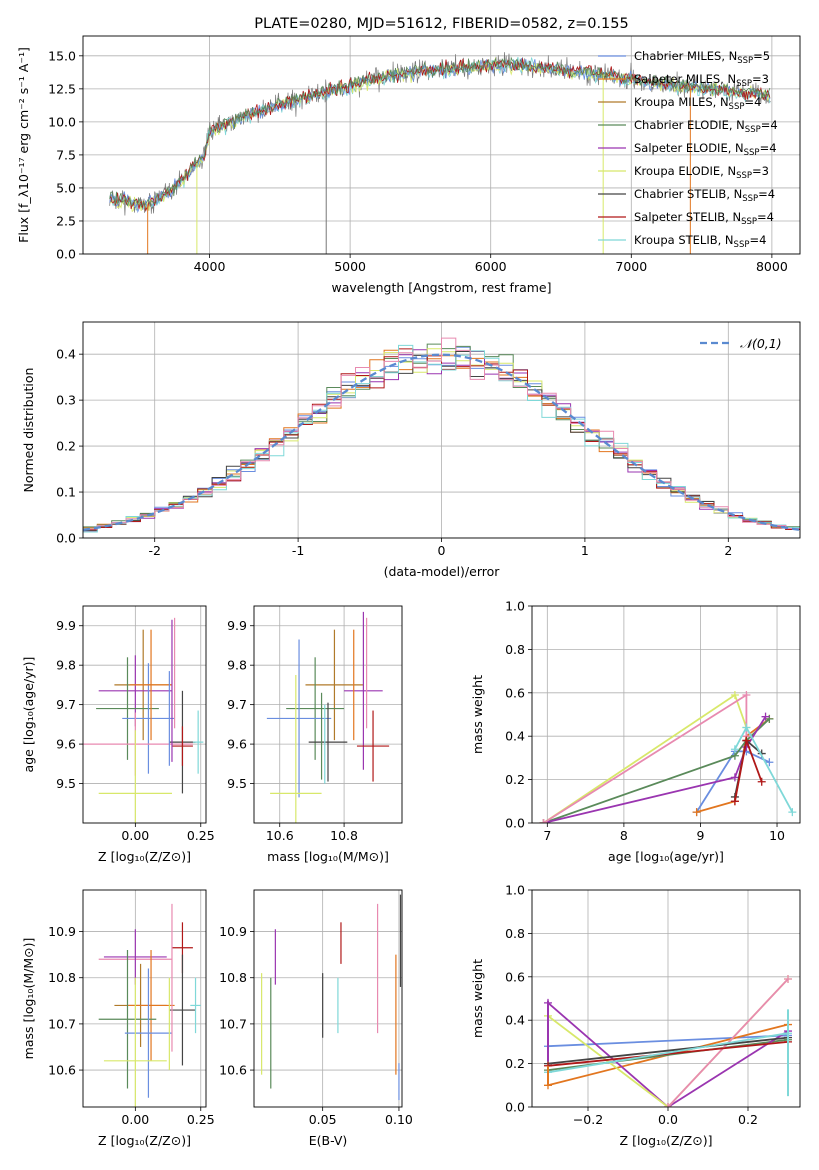  I want to click on x-tick-label: 0.0, so click(668, 1119).